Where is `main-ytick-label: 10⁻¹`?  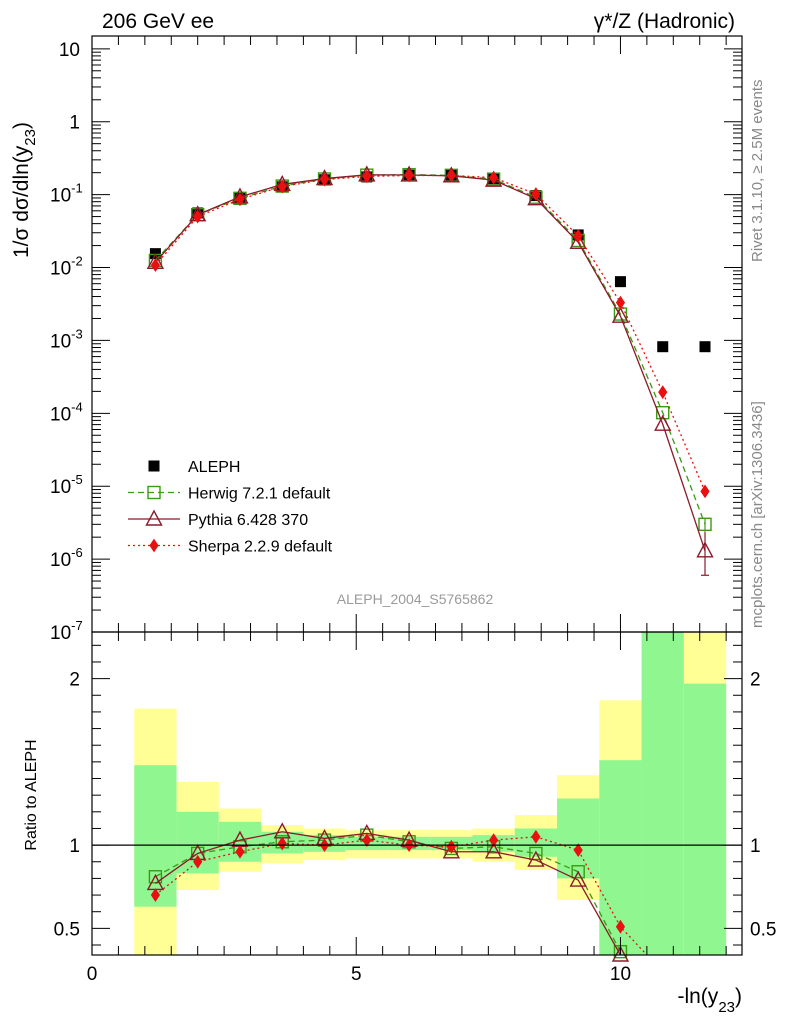
main-ytick-label: 10⁻¹ is located at coordinates (66, 194).